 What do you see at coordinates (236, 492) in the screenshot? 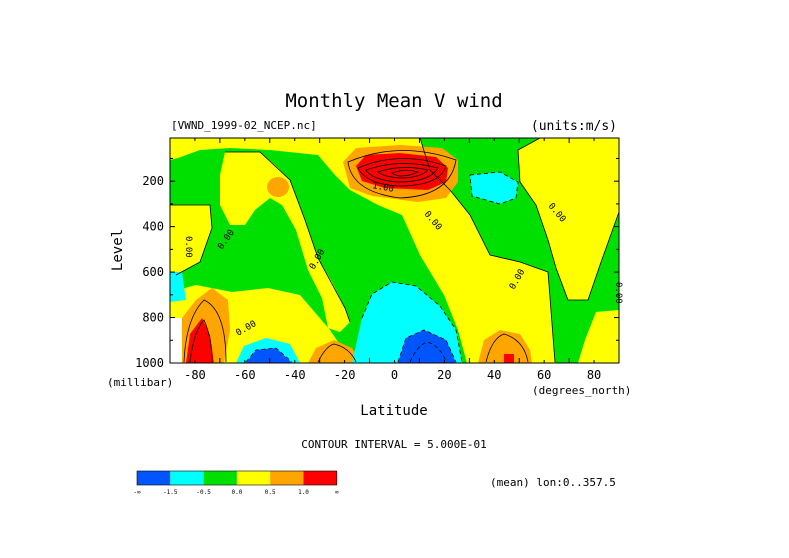
I see `legend-tick-label: 0.0` at bounding box center [236, 492].